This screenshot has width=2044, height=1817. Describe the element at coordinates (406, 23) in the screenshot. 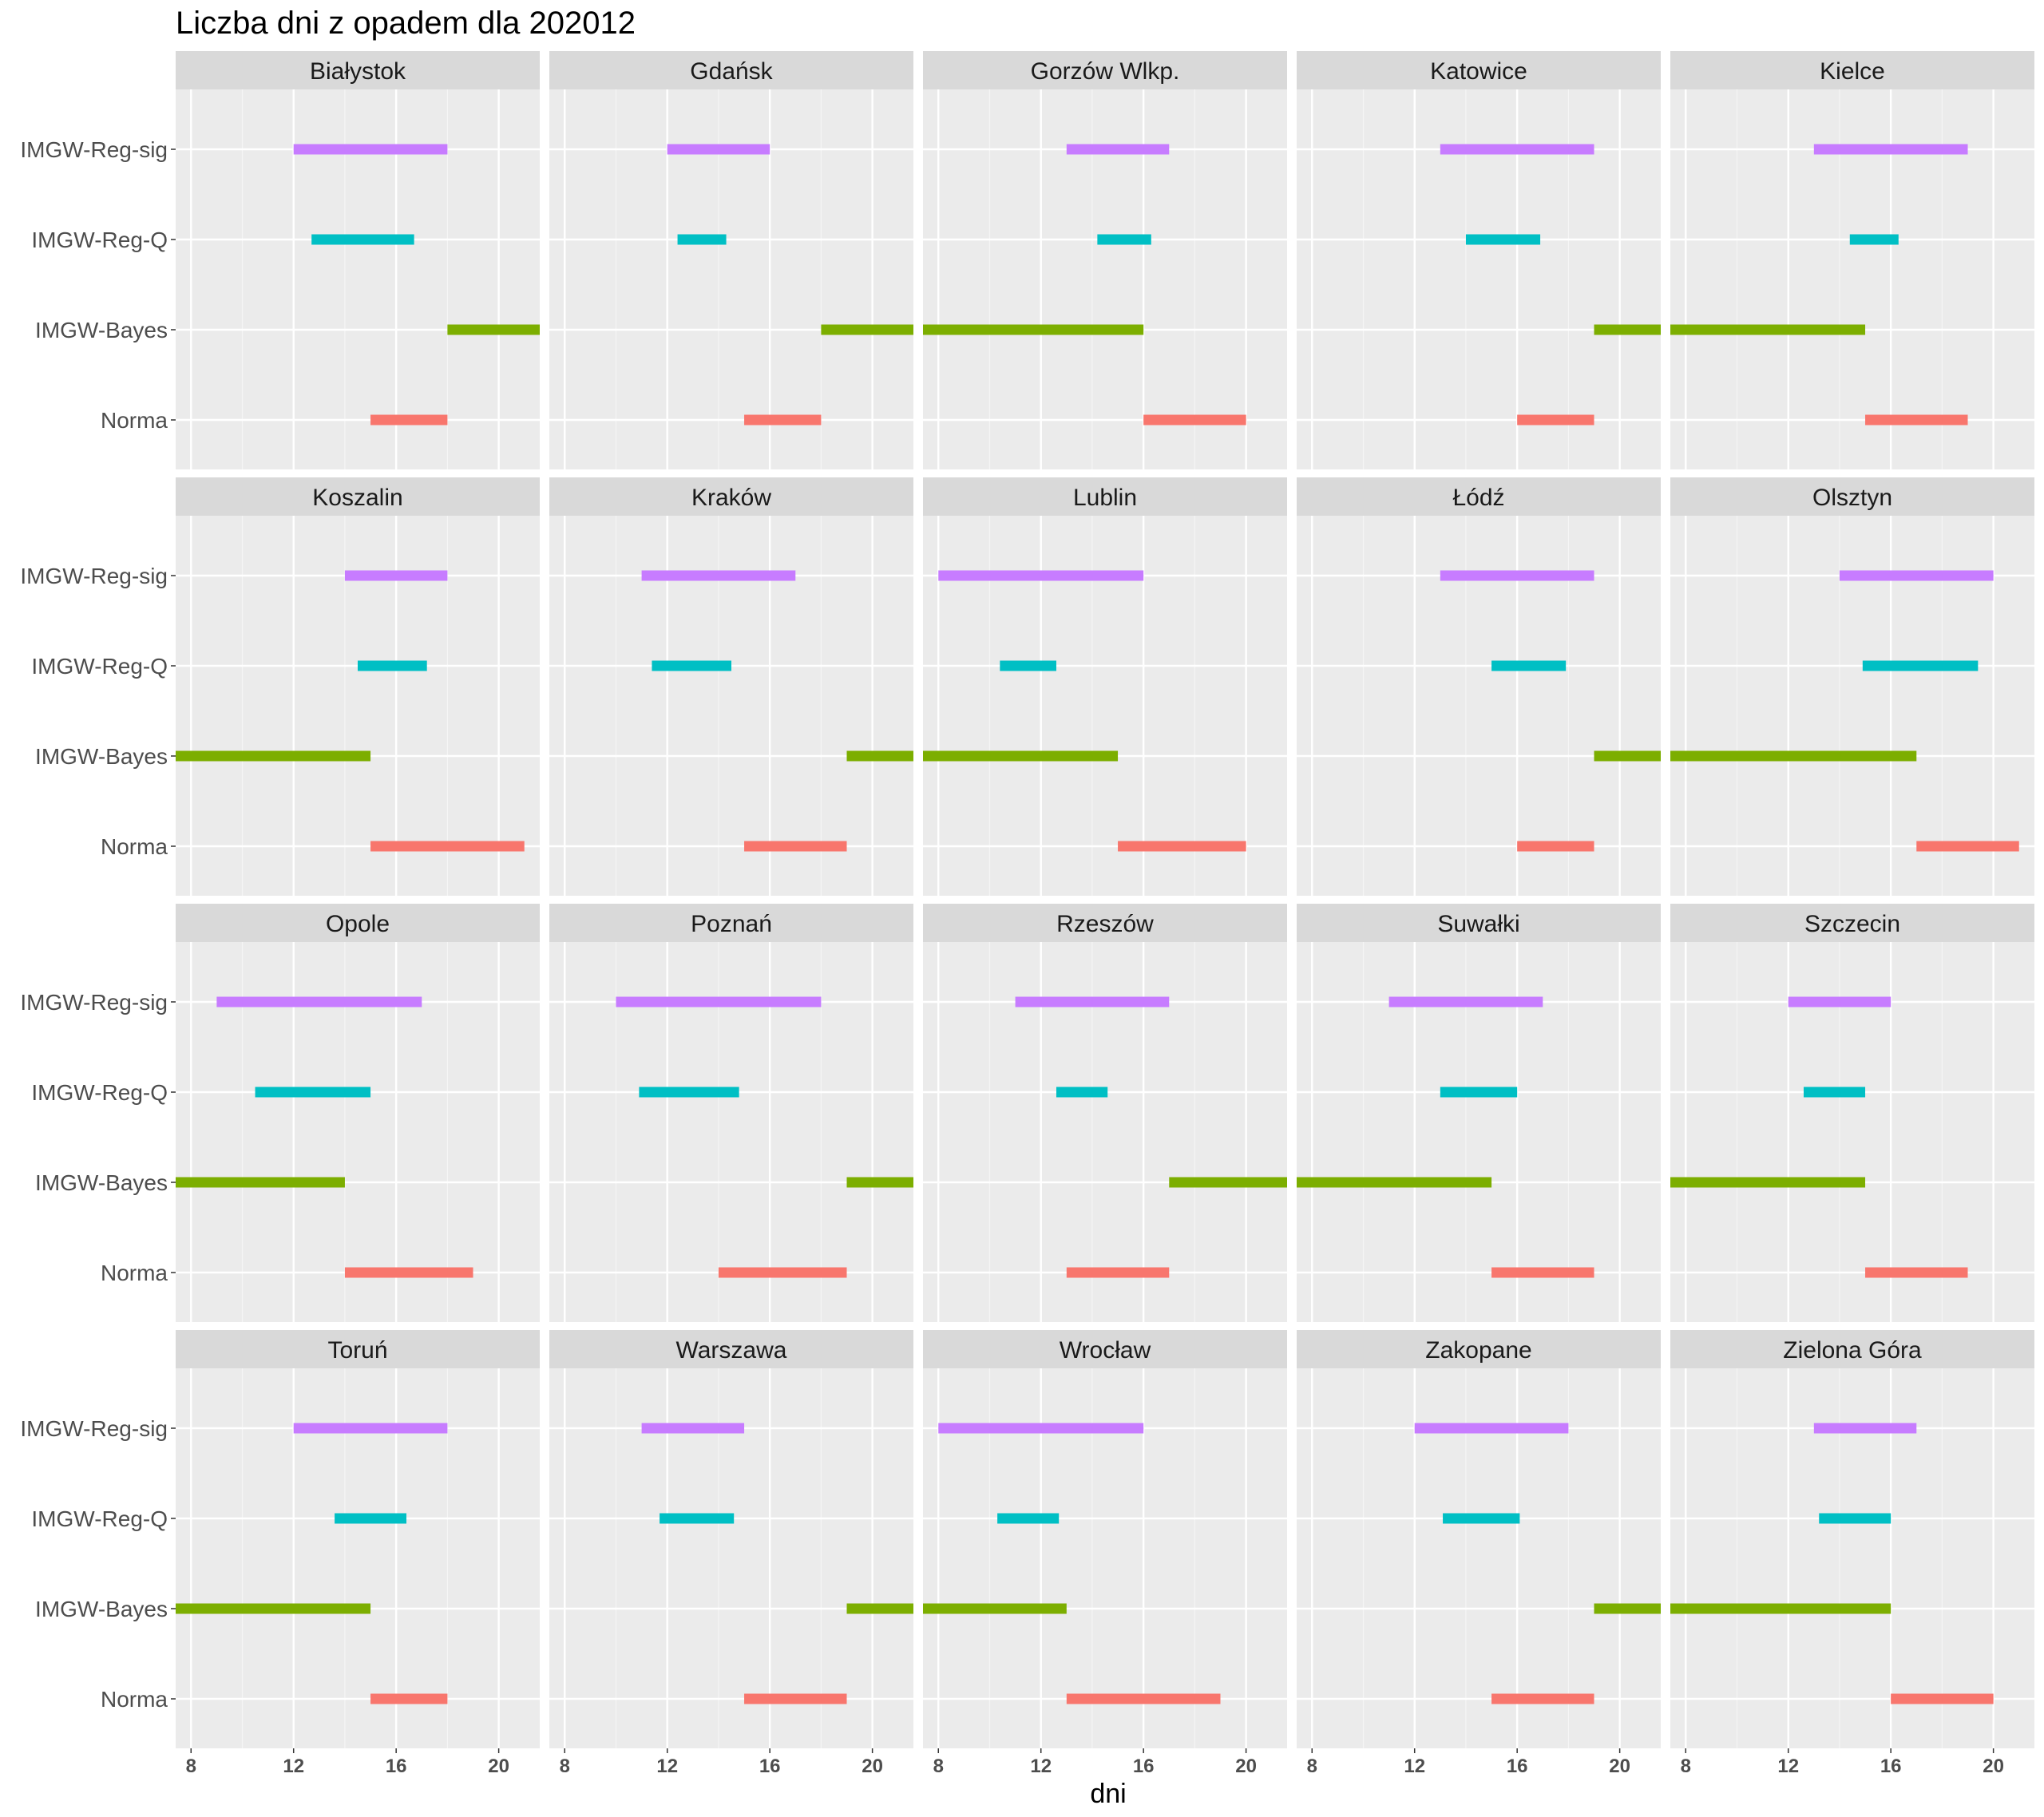

I see `chart-title: Liczba dni z opadem dla 202012` at that location.